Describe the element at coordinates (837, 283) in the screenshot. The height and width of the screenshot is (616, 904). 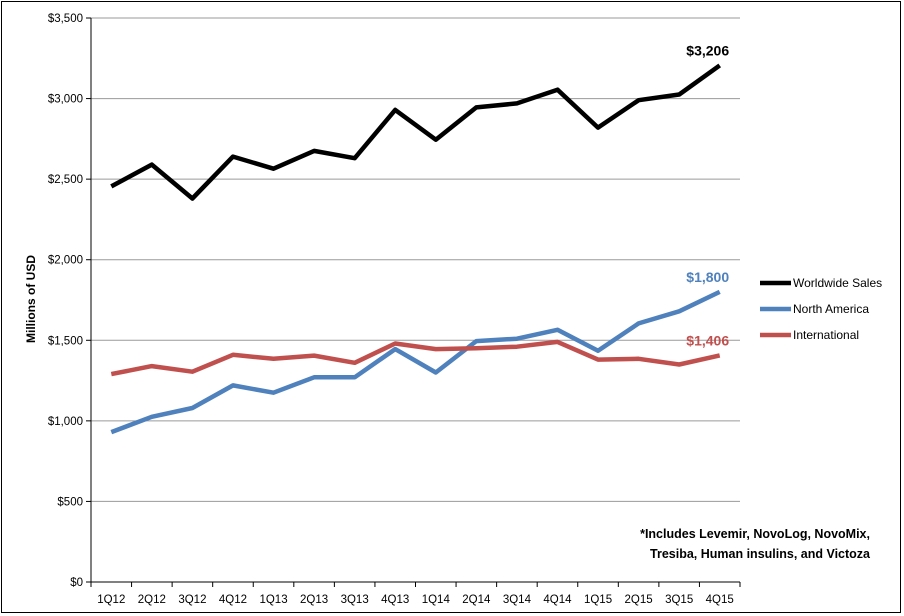
I see `legend-label: Worldwide Sales` at that location.